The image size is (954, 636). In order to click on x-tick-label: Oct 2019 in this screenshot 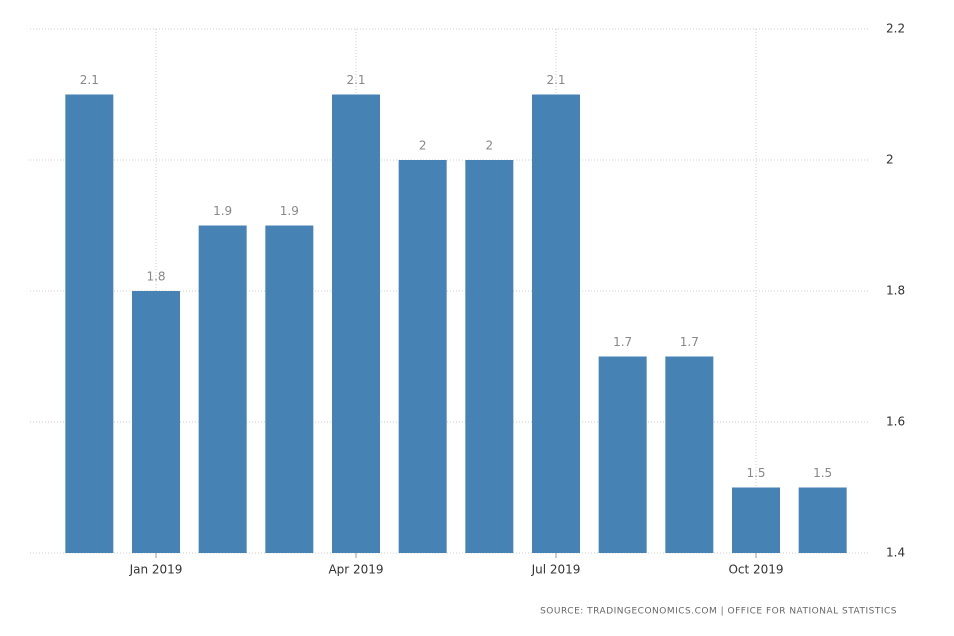, I will do `click(755, 570)`.